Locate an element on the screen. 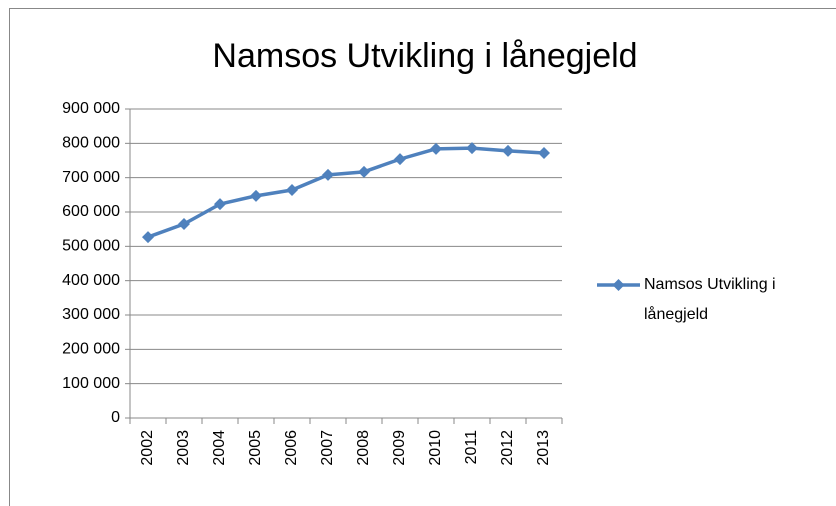 The width and height of the screenshot is (836, 506). y-tick-label: 800 000 is located at coordinates (91, 143).